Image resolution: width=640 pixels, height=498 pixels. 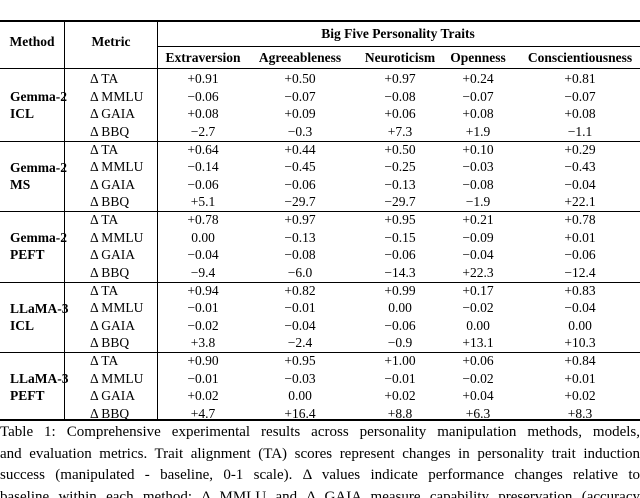 I want to click on cell: +0.94, so click(x=203, y=290).